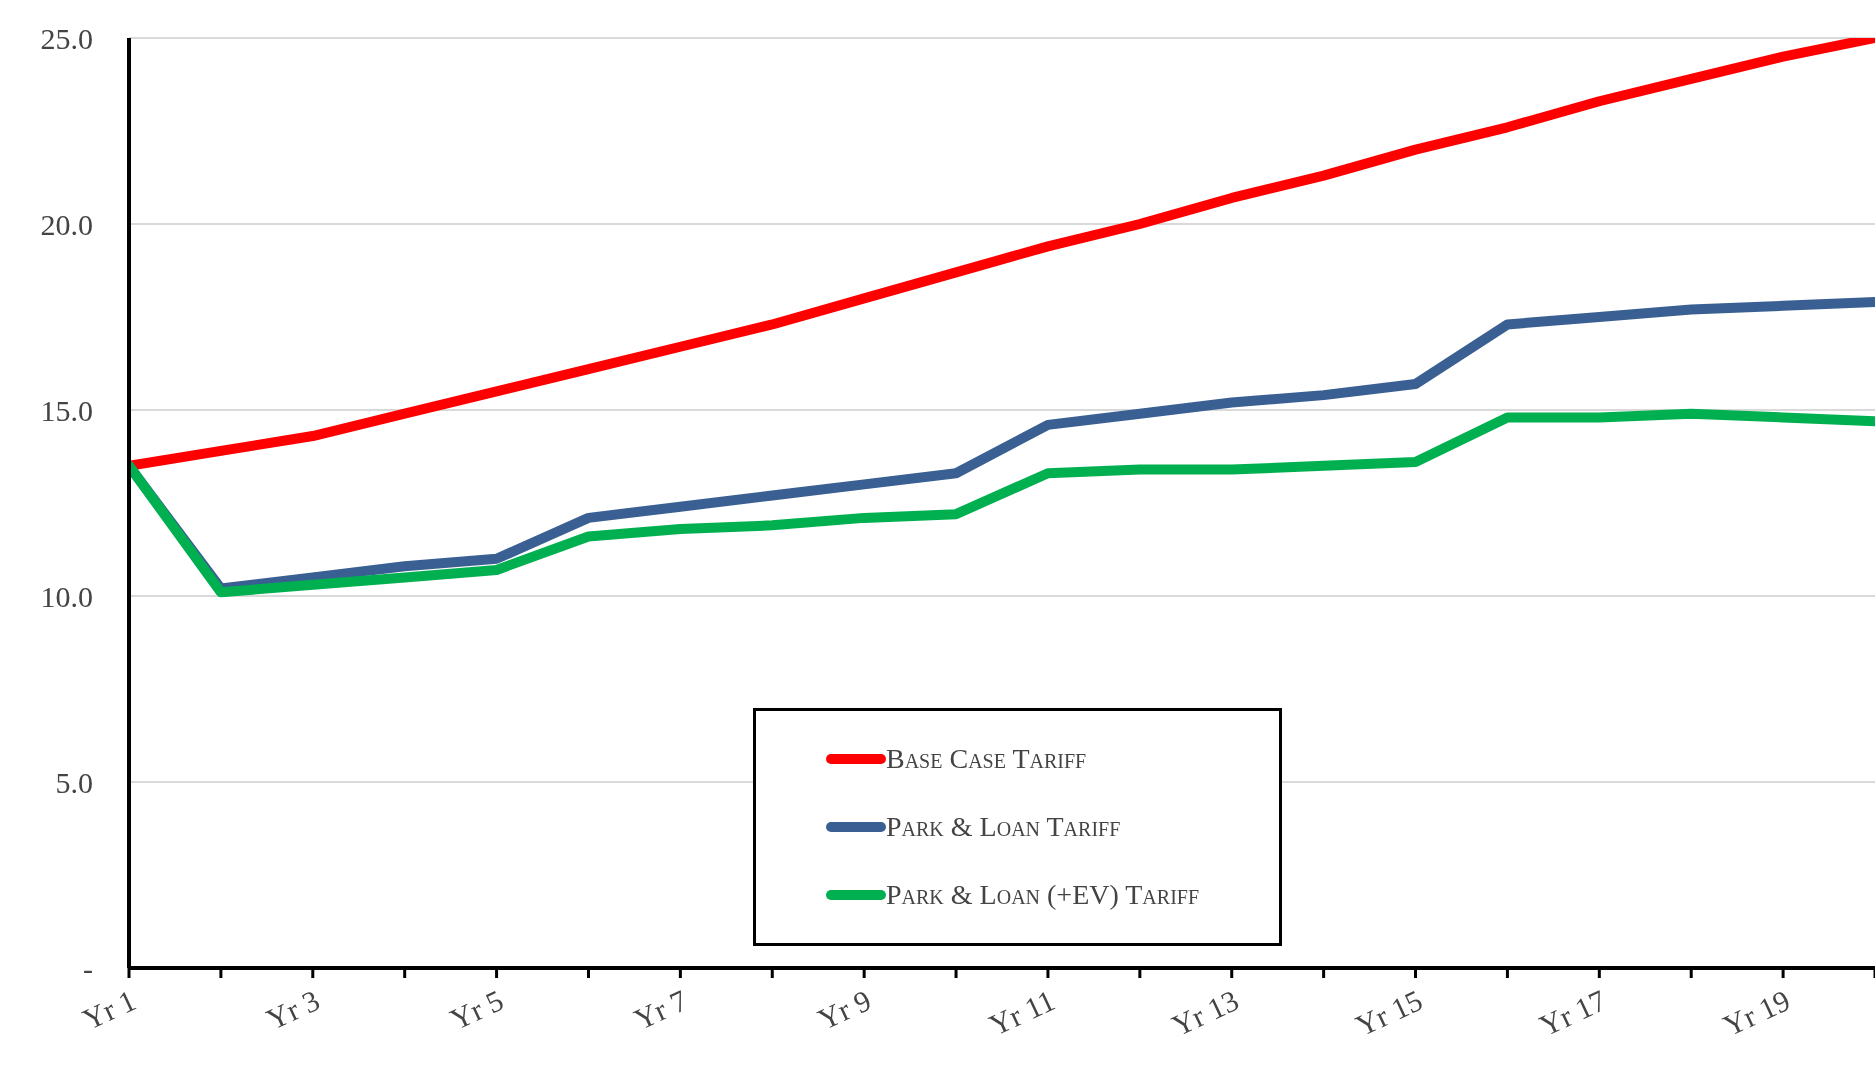 The image size is (1875, 1074). I want to click on x-tick-label: Yr 13, so click(1205, 1013).